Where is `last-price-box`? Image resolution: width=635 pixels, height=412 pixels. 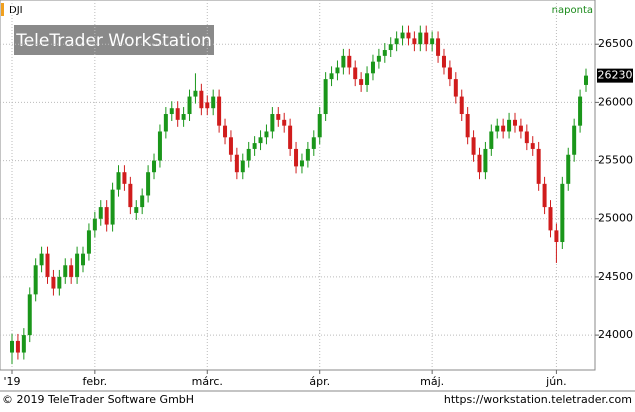 last-price-box is located at coordinates (615, 75).